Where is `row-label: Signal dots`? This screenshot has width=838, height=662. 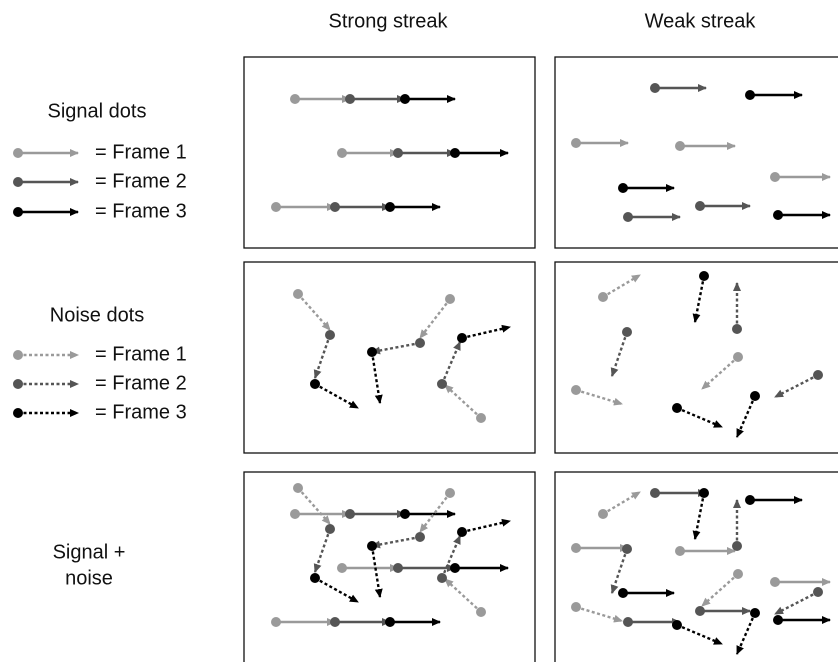 row-label: Signal dots is located at coordinates (97, 111).